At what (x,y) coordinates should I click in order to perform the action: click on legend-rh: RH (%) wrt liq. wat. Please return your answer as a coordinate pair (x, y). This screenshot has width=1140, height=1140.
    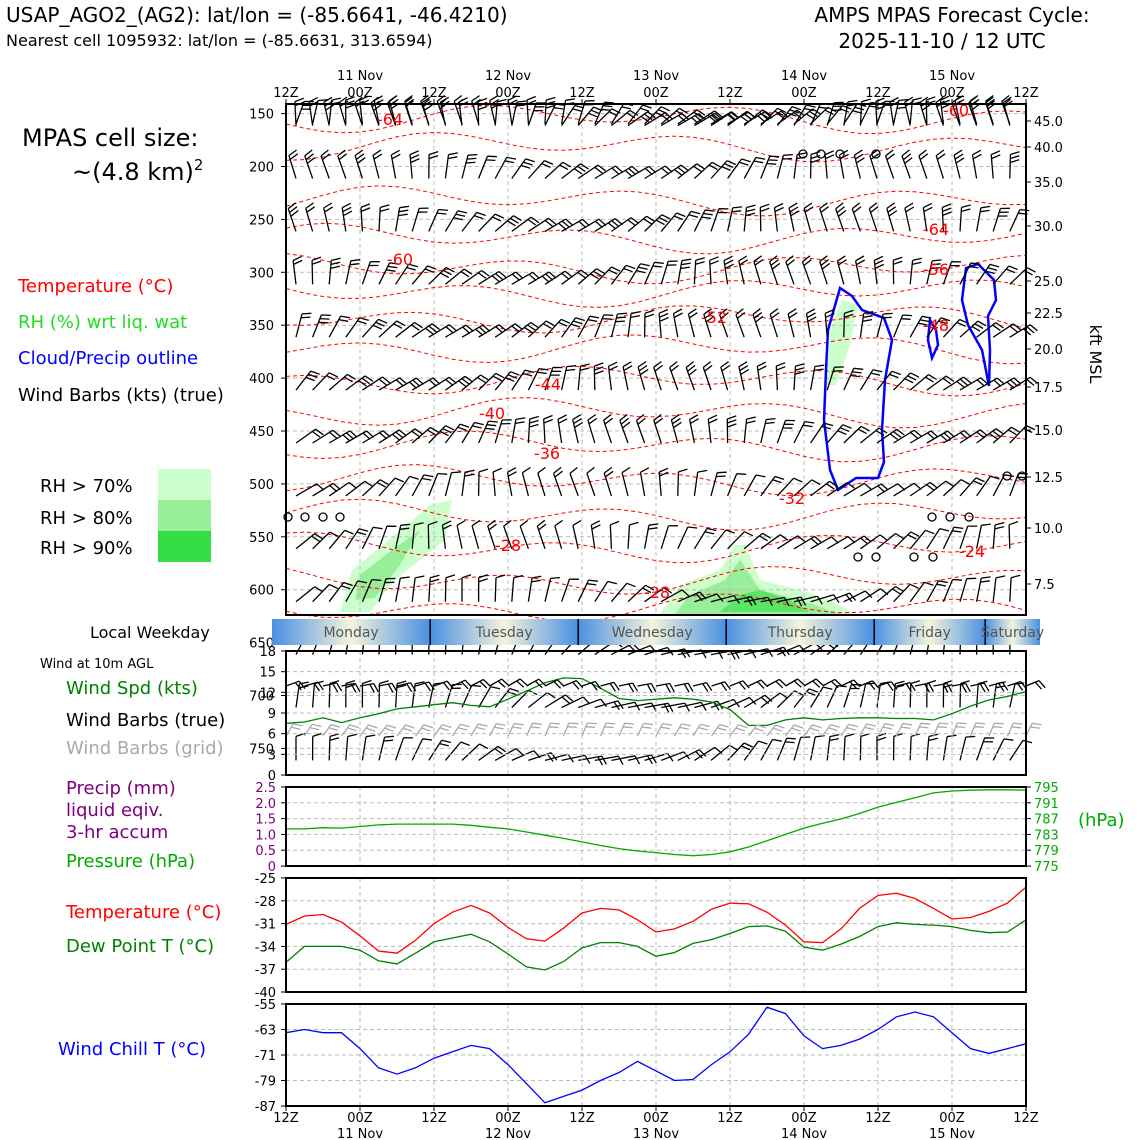
    Looking at the image, I should click on (102, 322).